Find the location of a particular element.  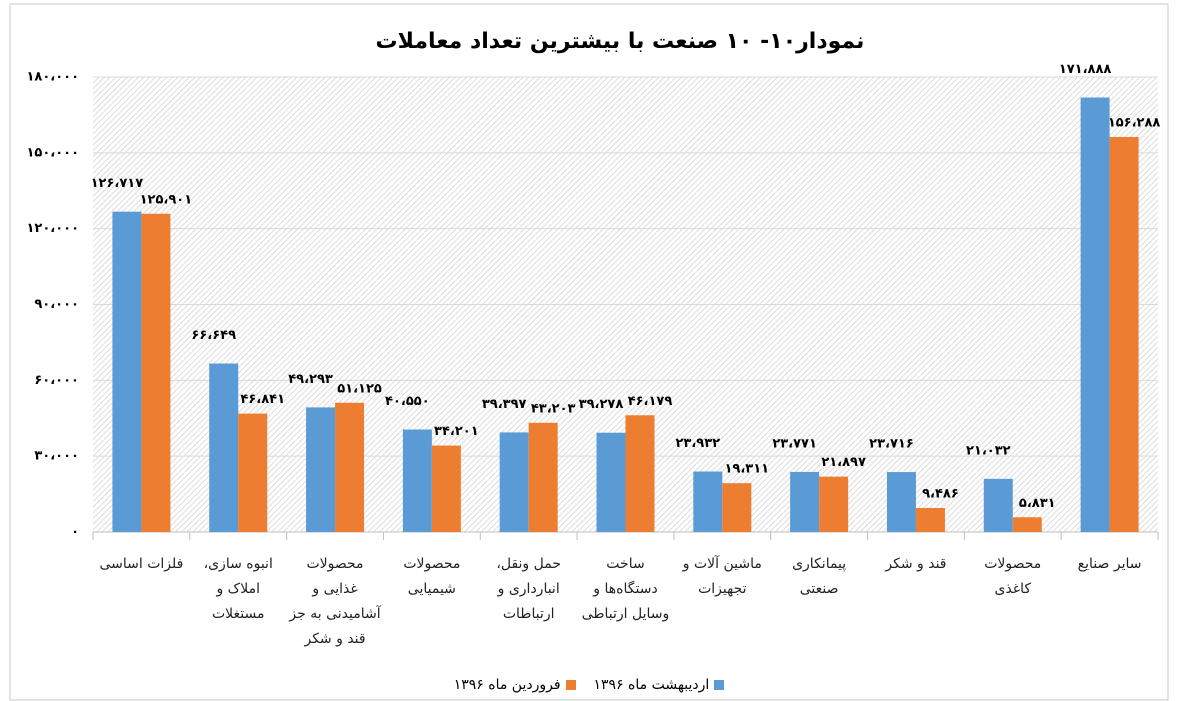

x-tick-label: انبوه سازی، املاک و مستغلات is located at coordinates (238, 589).